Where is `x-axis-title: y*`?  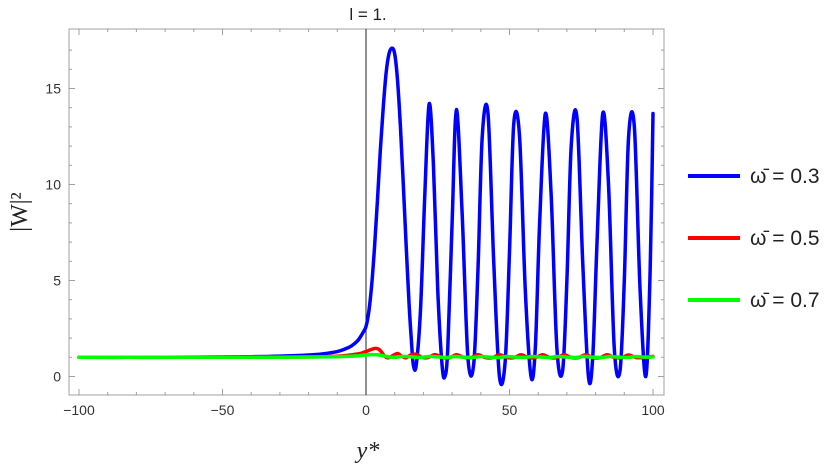
x-axis-title: y* is located at coordinates (367, 451).